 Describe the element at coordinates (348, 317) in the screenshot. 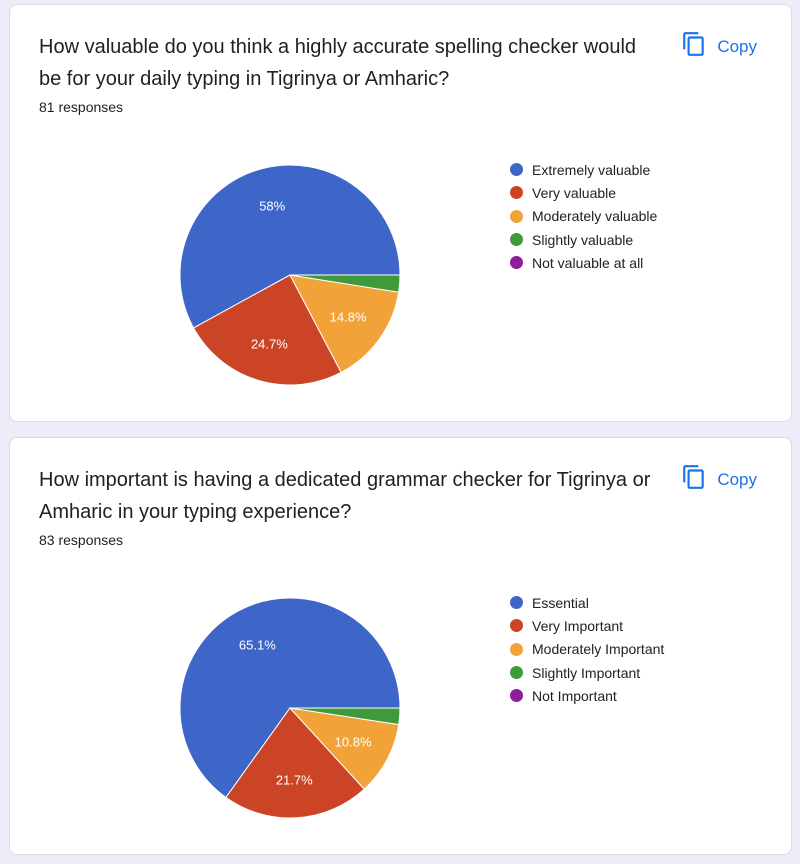

I see `slice-label-moderately-valuable: 14.8%` at that location.